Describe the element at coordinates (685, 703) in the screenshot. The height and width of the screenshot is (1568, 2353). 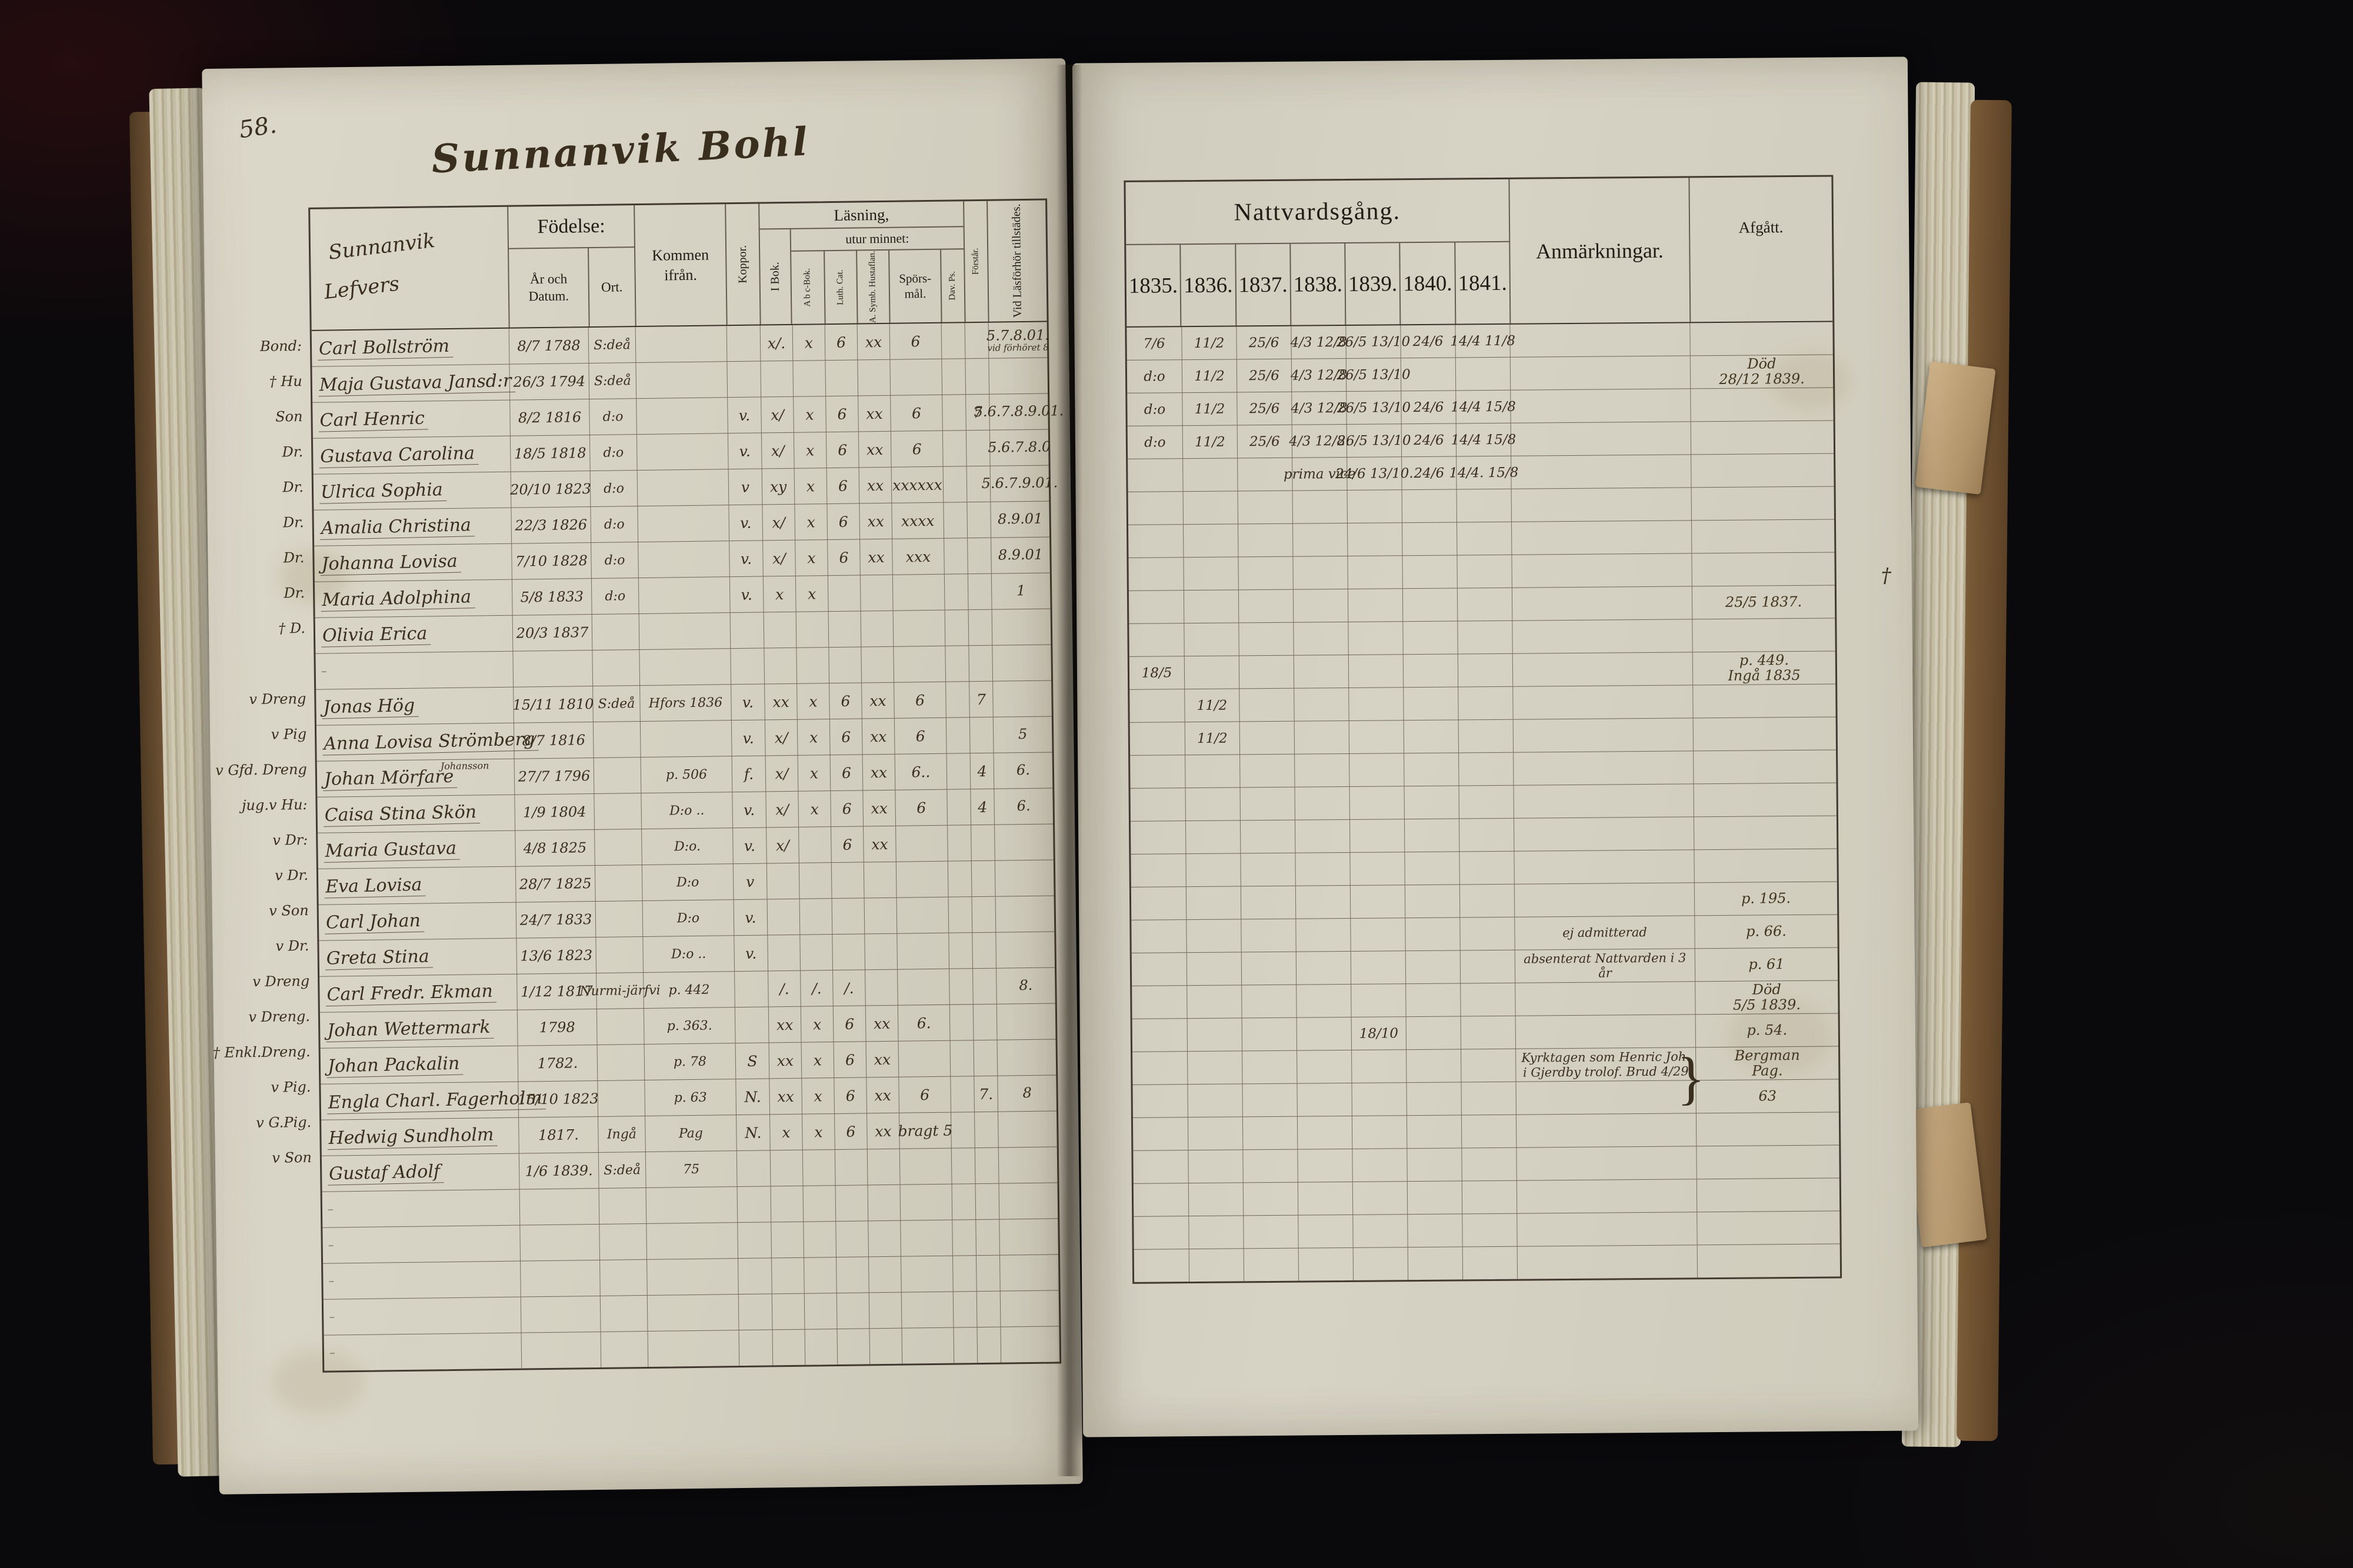
I see `cell-arrived-from: Hfors 1836` at that location.